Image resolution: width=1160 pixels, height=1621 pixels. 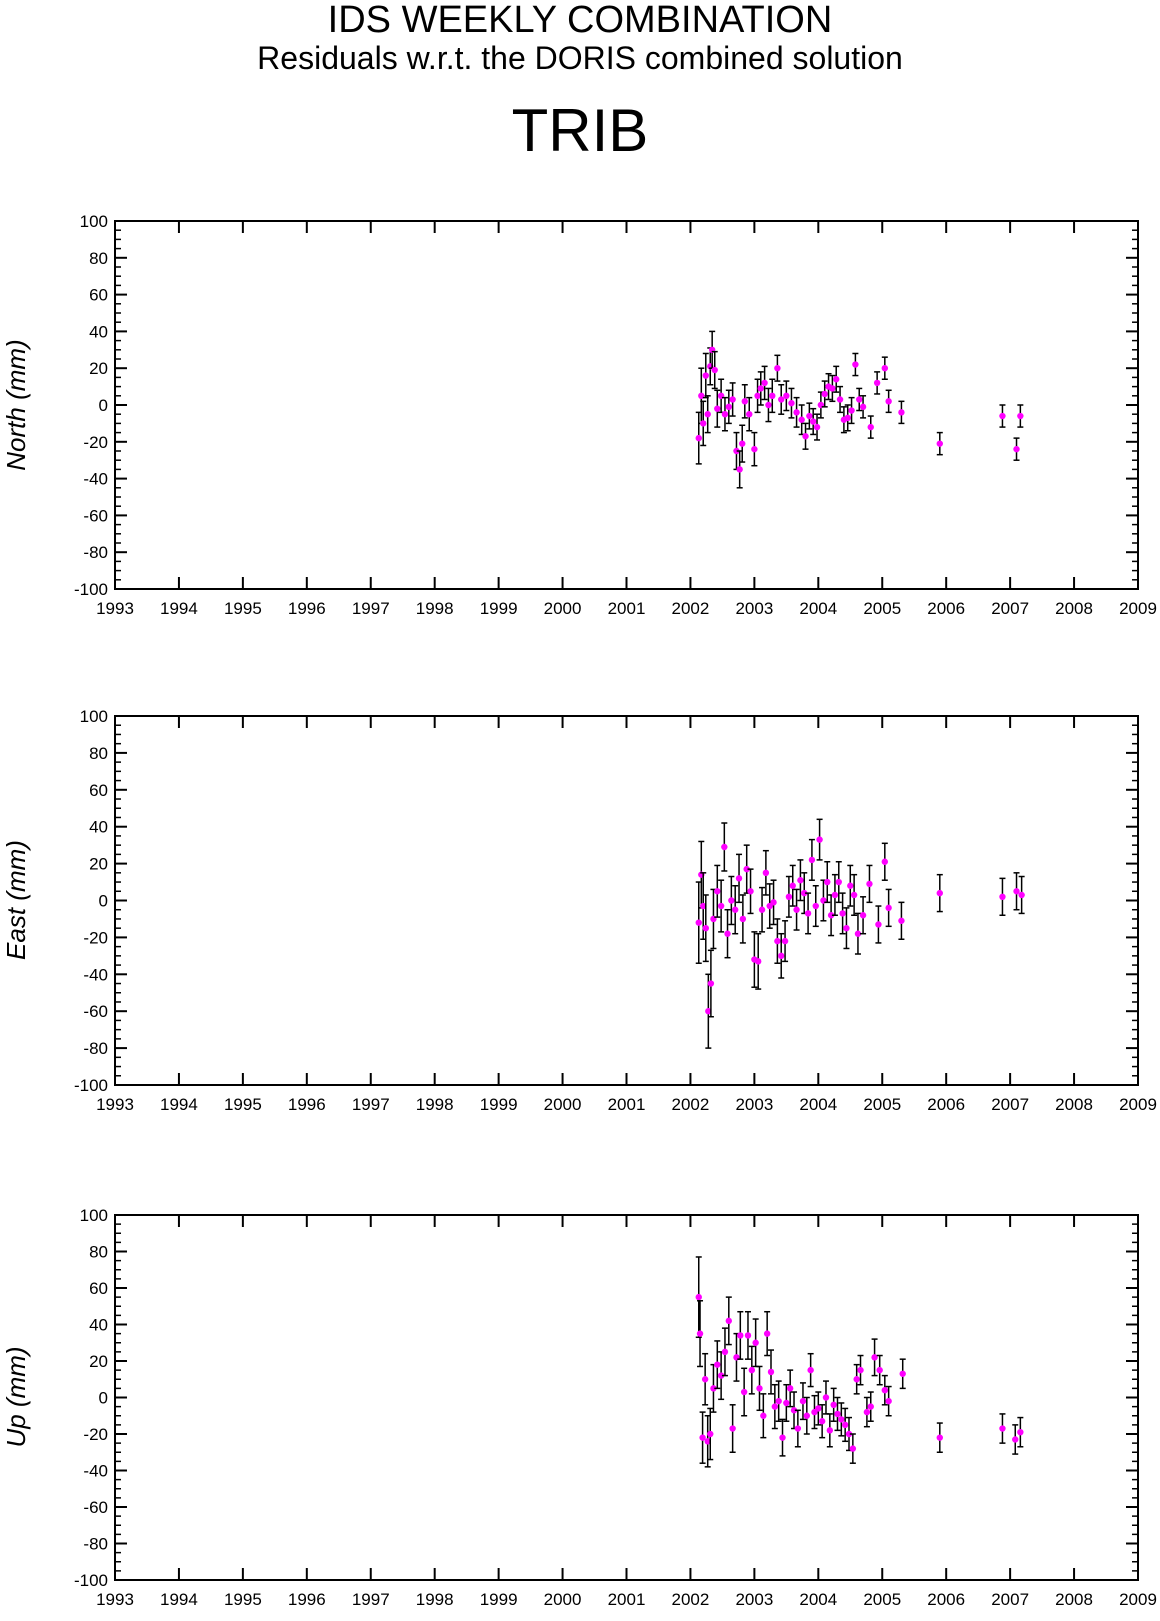 I want to click on up-y-tick-label: -60, so click(x=95, y=1507).